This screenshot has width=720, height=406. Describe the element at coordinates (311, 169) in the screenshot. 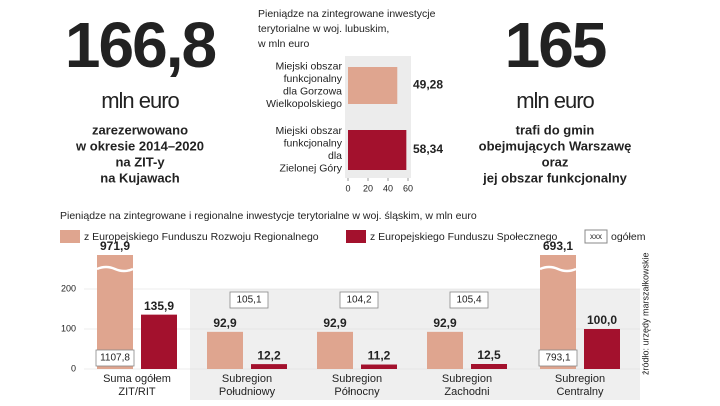

I see `category-label: Zielonej Góry` at that location.